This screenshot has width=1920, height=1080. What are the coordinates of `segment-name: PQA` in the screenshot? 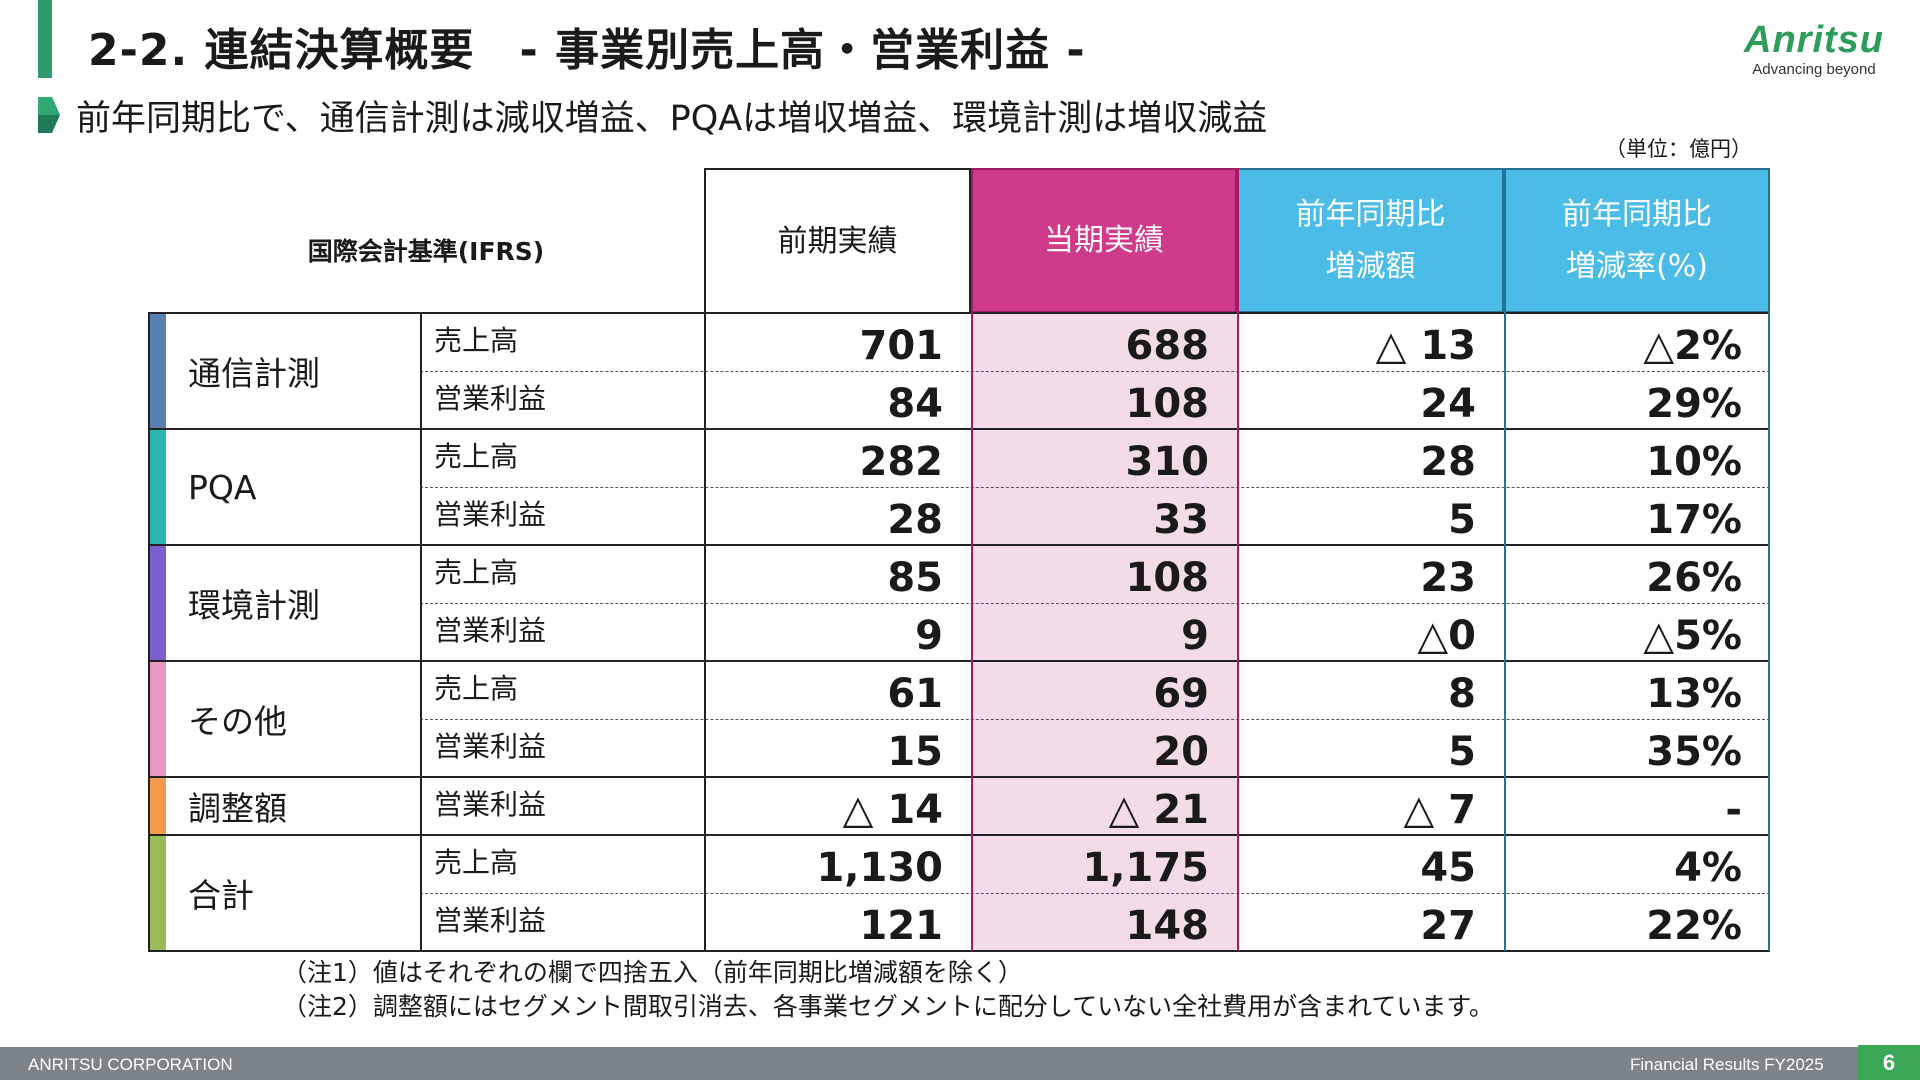 It's located at (222, 487).